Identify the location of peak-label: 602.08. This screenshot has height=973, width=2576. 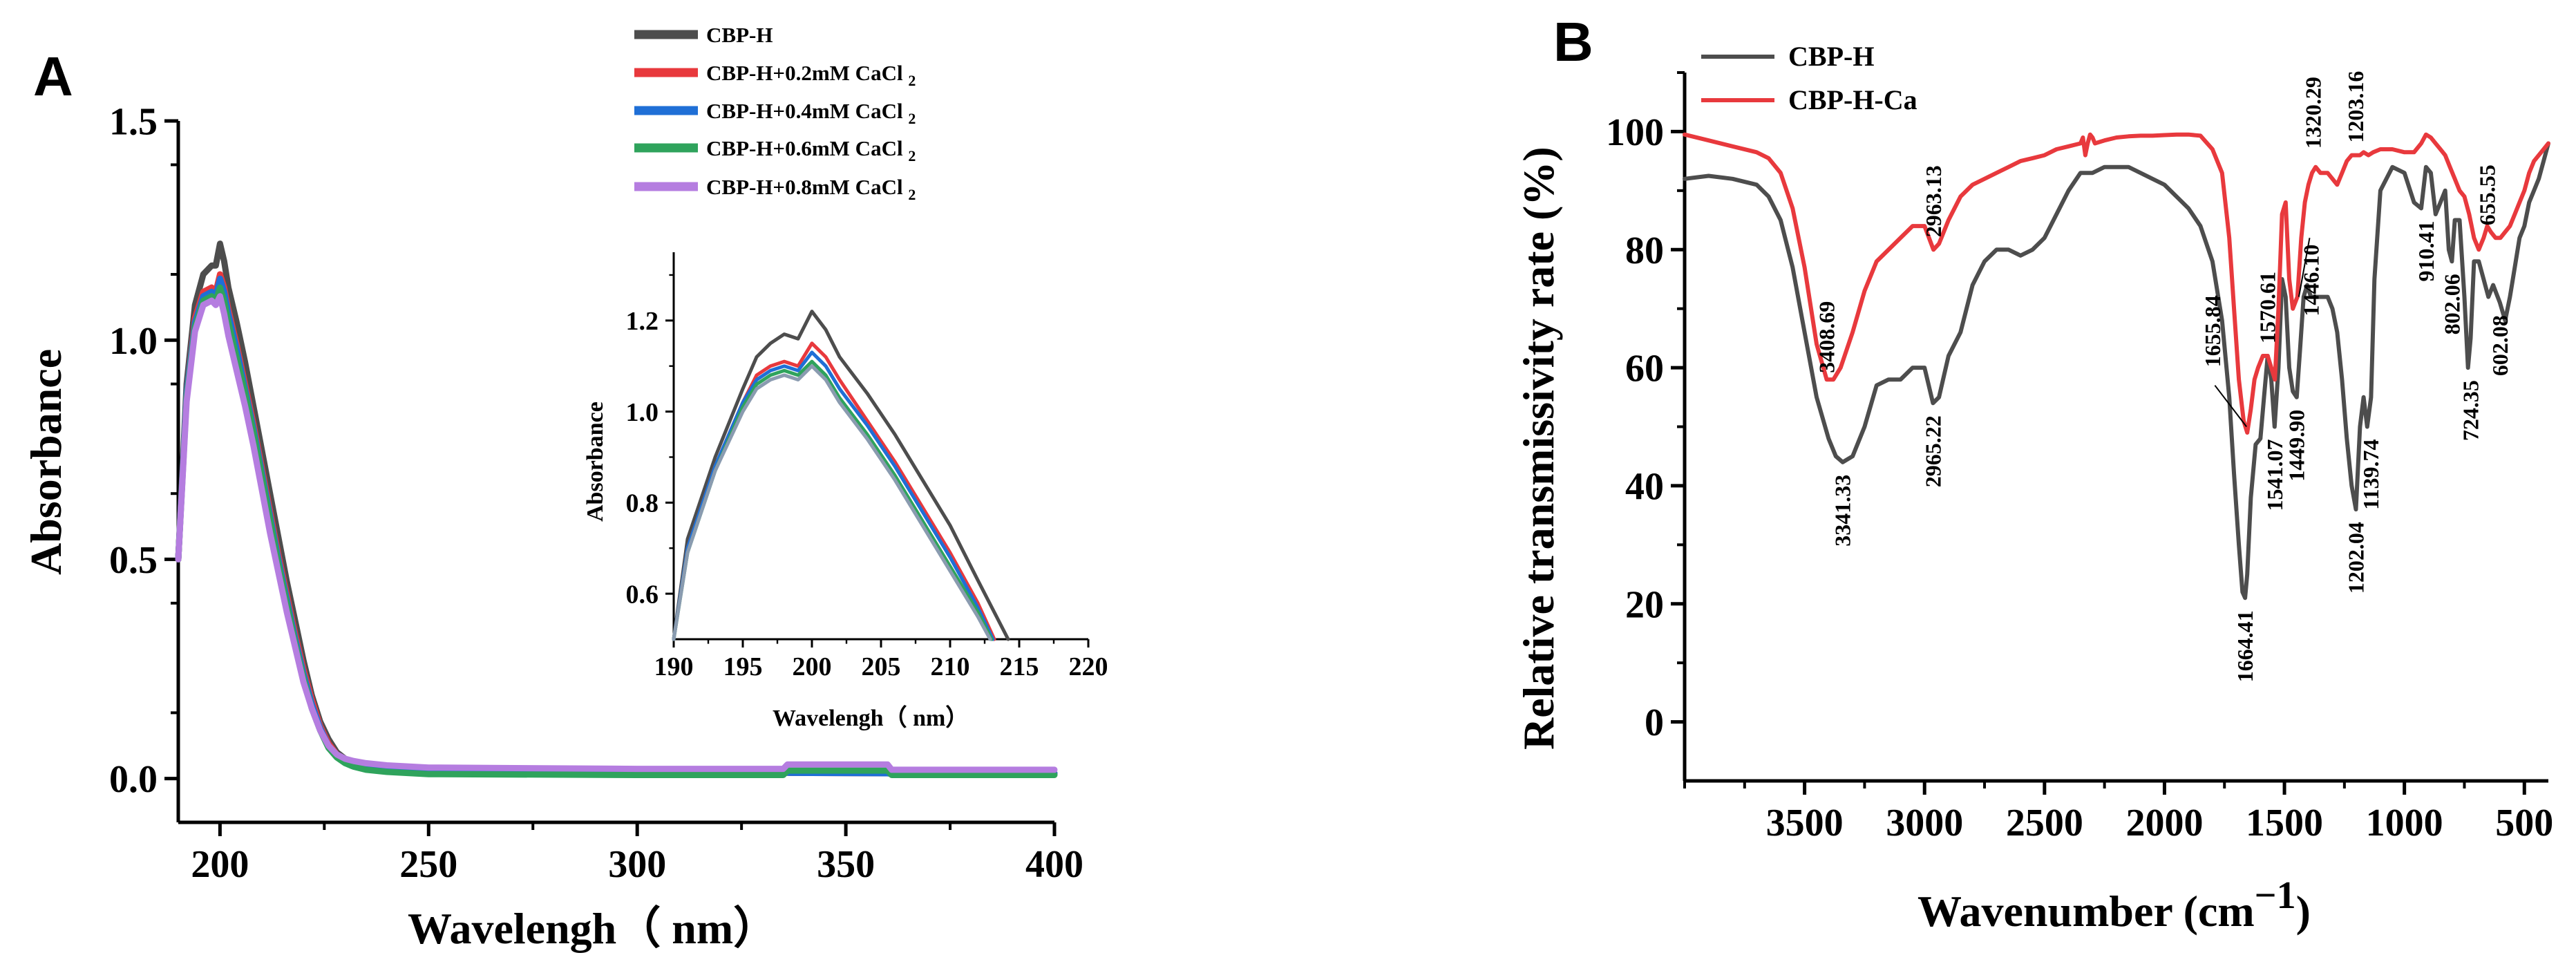
(2500, 345).